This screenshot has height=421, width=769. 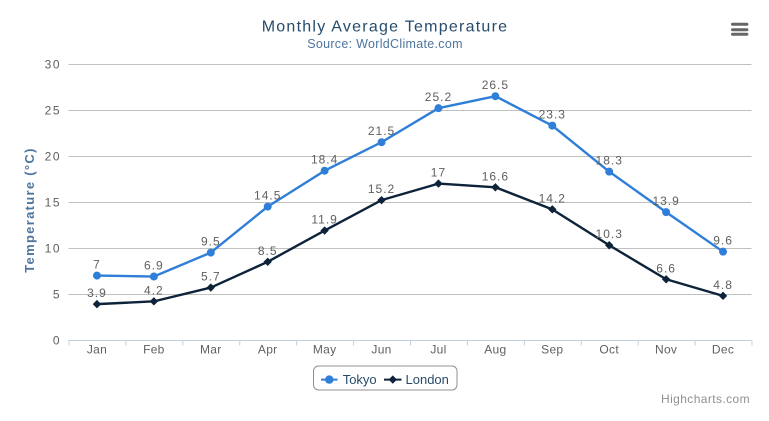 What do you see at coordinates (211, 277) in the screenshot?
I see `svg-text: 5.7` at bounding box center [211, 277].